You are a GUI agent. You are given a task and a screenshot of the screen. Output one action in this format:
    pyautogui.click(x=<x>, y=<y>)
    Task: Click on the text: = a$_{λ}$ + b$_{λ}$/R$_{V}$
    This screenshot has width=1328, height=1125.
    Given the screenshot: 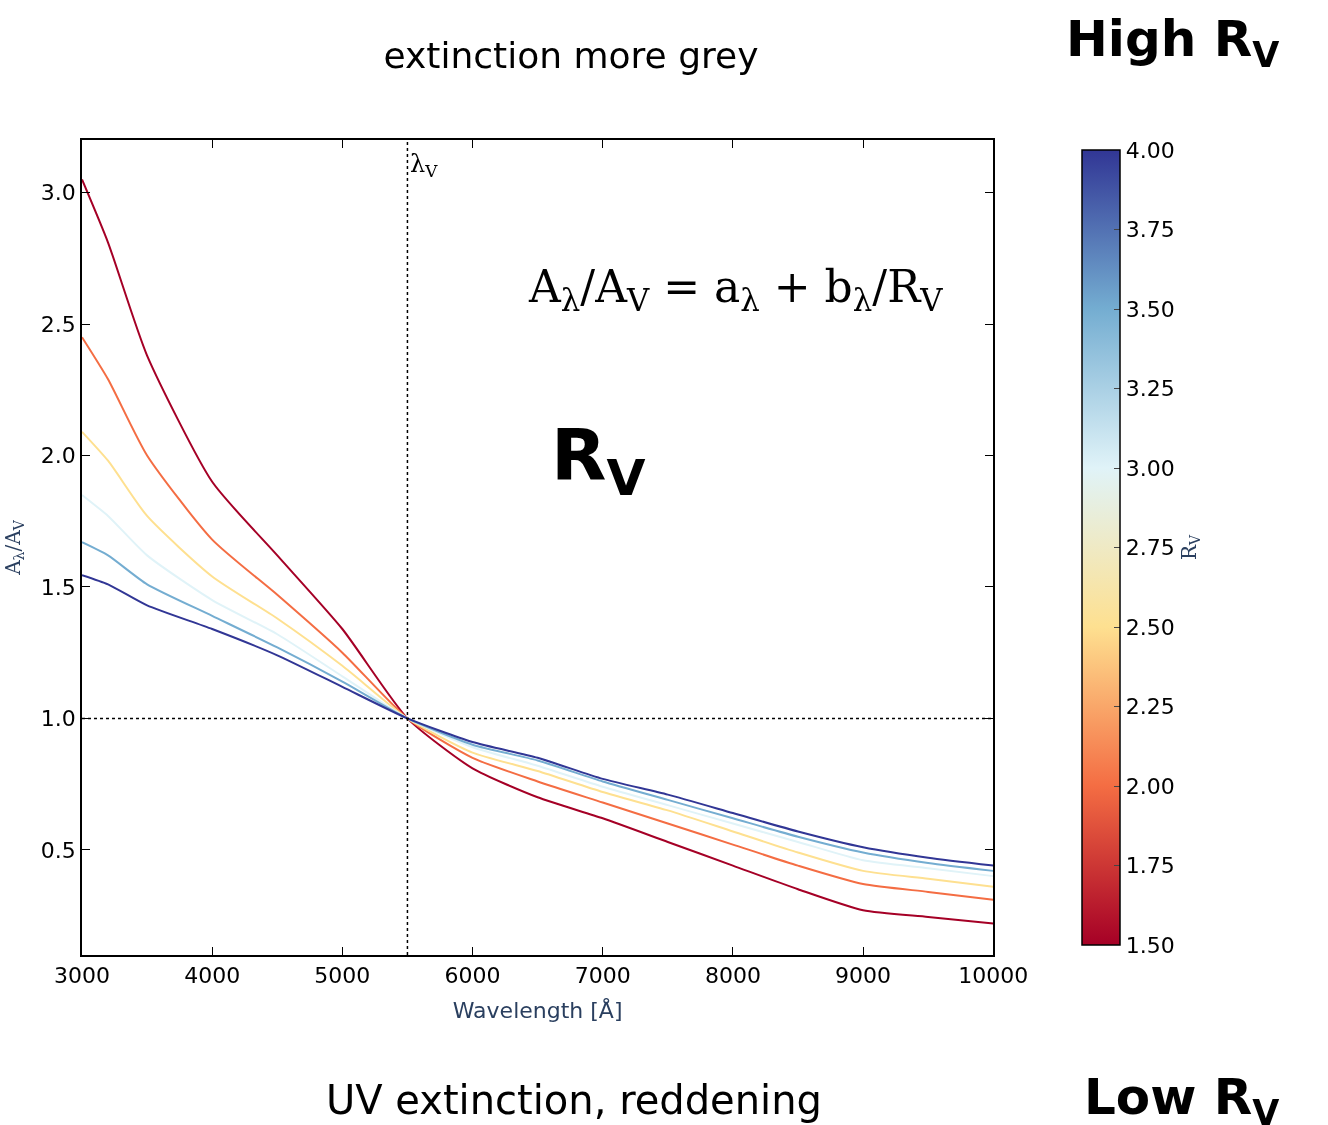 What is the action you would take?
    pyautogui.click(x=803, y=290)
    